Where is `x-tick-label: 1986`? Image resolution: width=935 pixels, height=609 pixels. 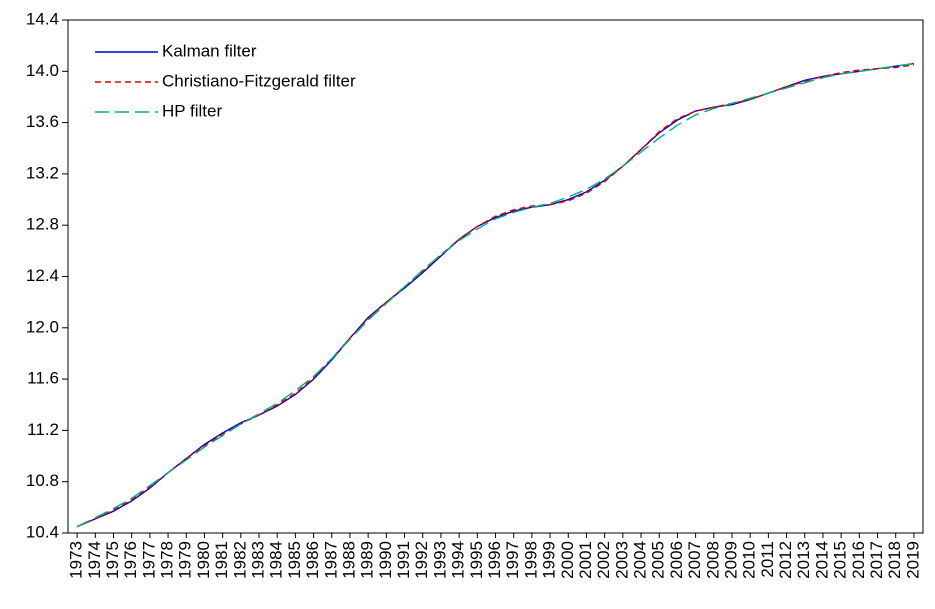 x-tick-label: 1986 is located at coordinates (312, 560).